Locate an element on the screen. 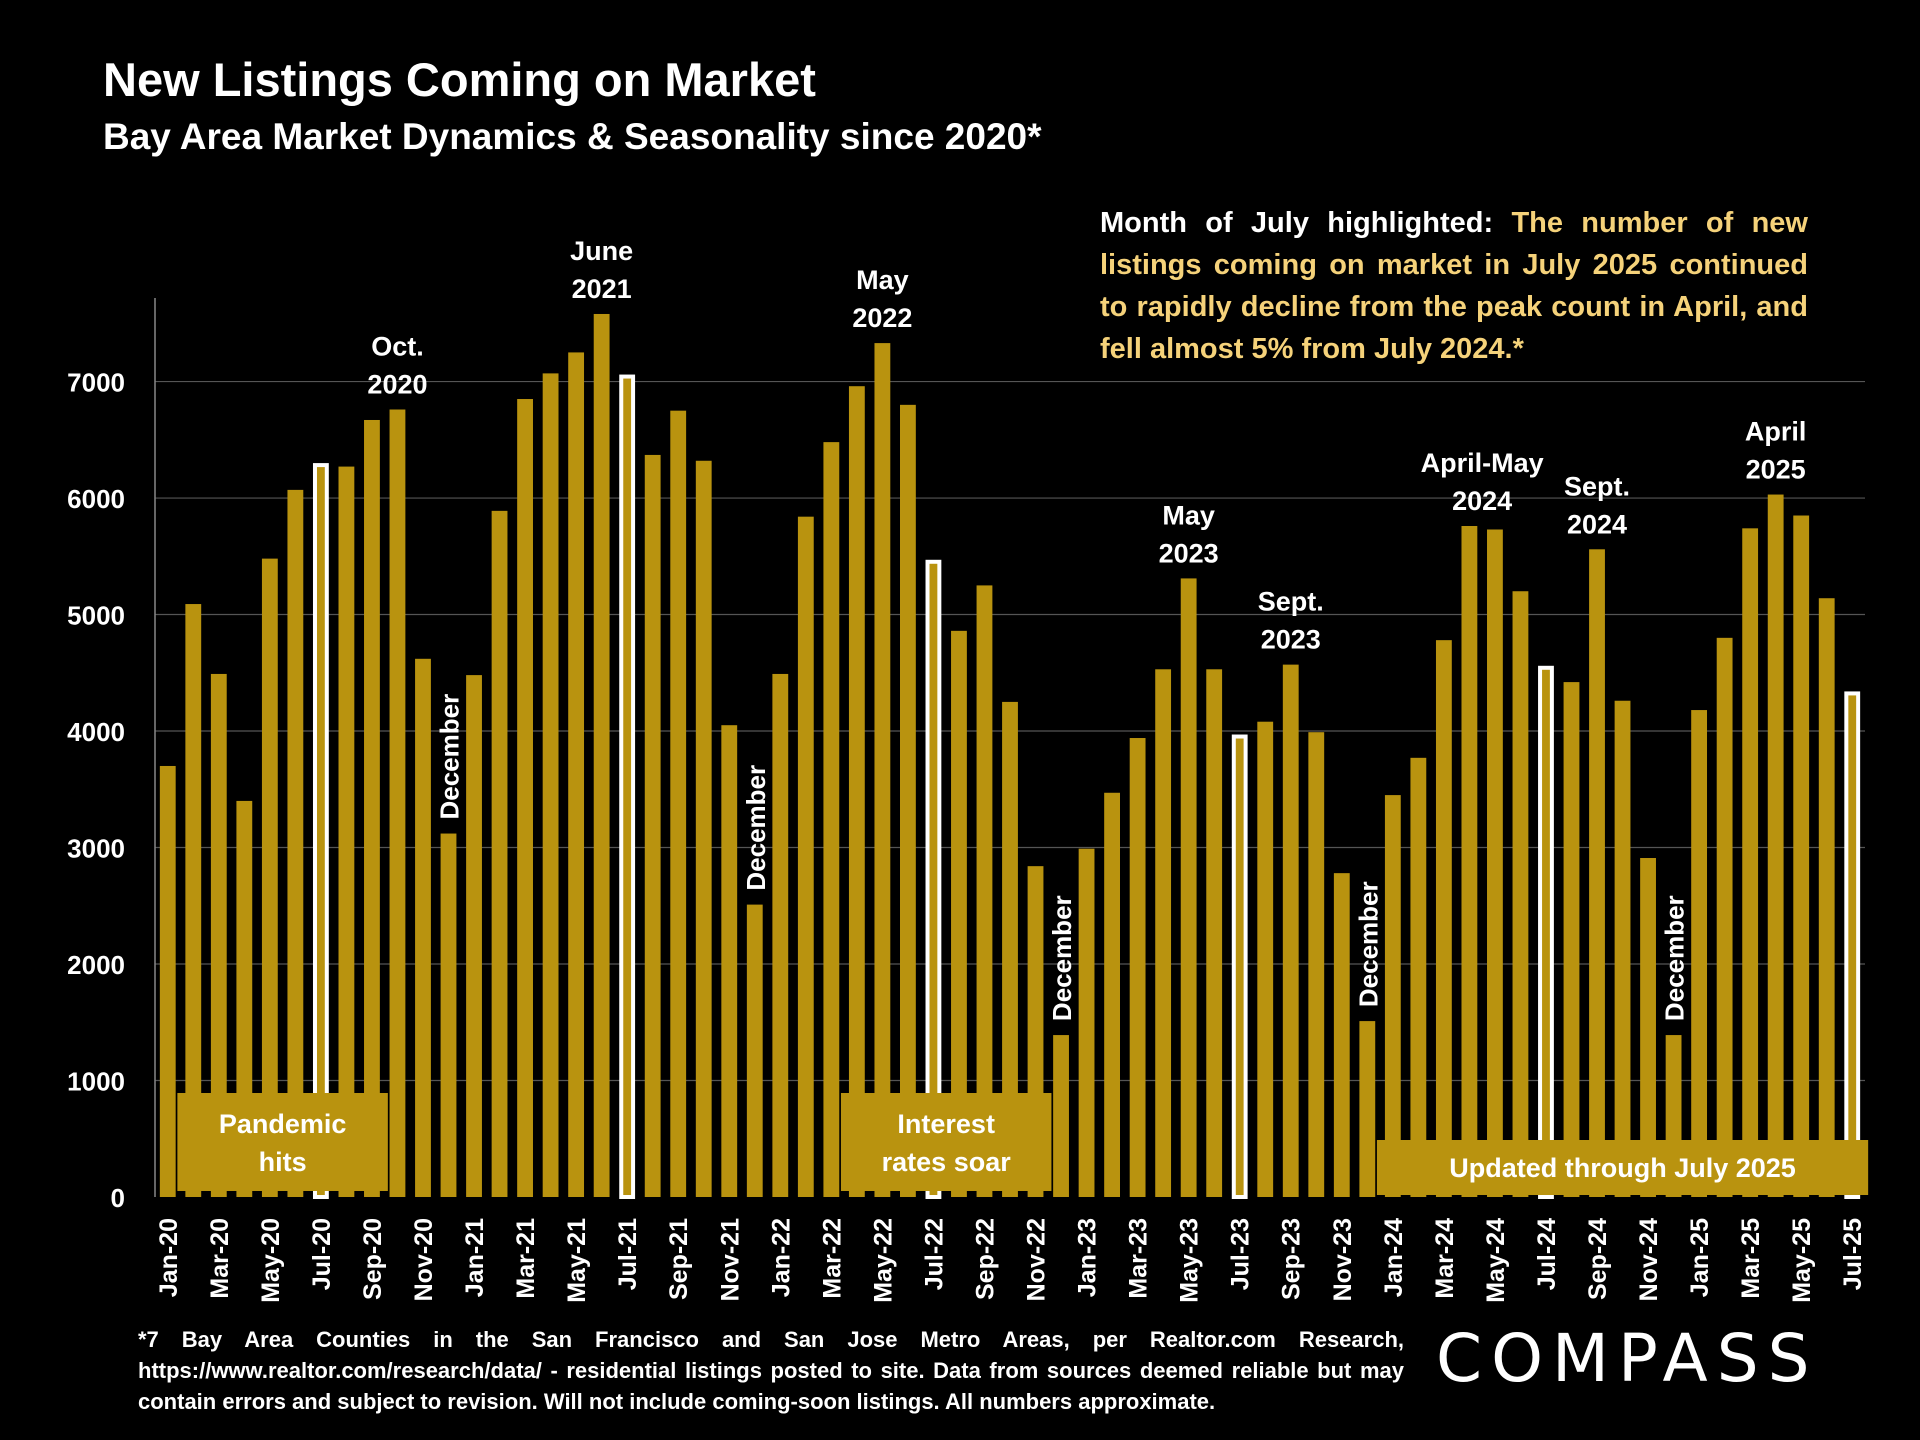 Image resolution: width=1920 pixels, height=1440 pixels. y-tick-label: 2000 is located at coordinates (96, 965).